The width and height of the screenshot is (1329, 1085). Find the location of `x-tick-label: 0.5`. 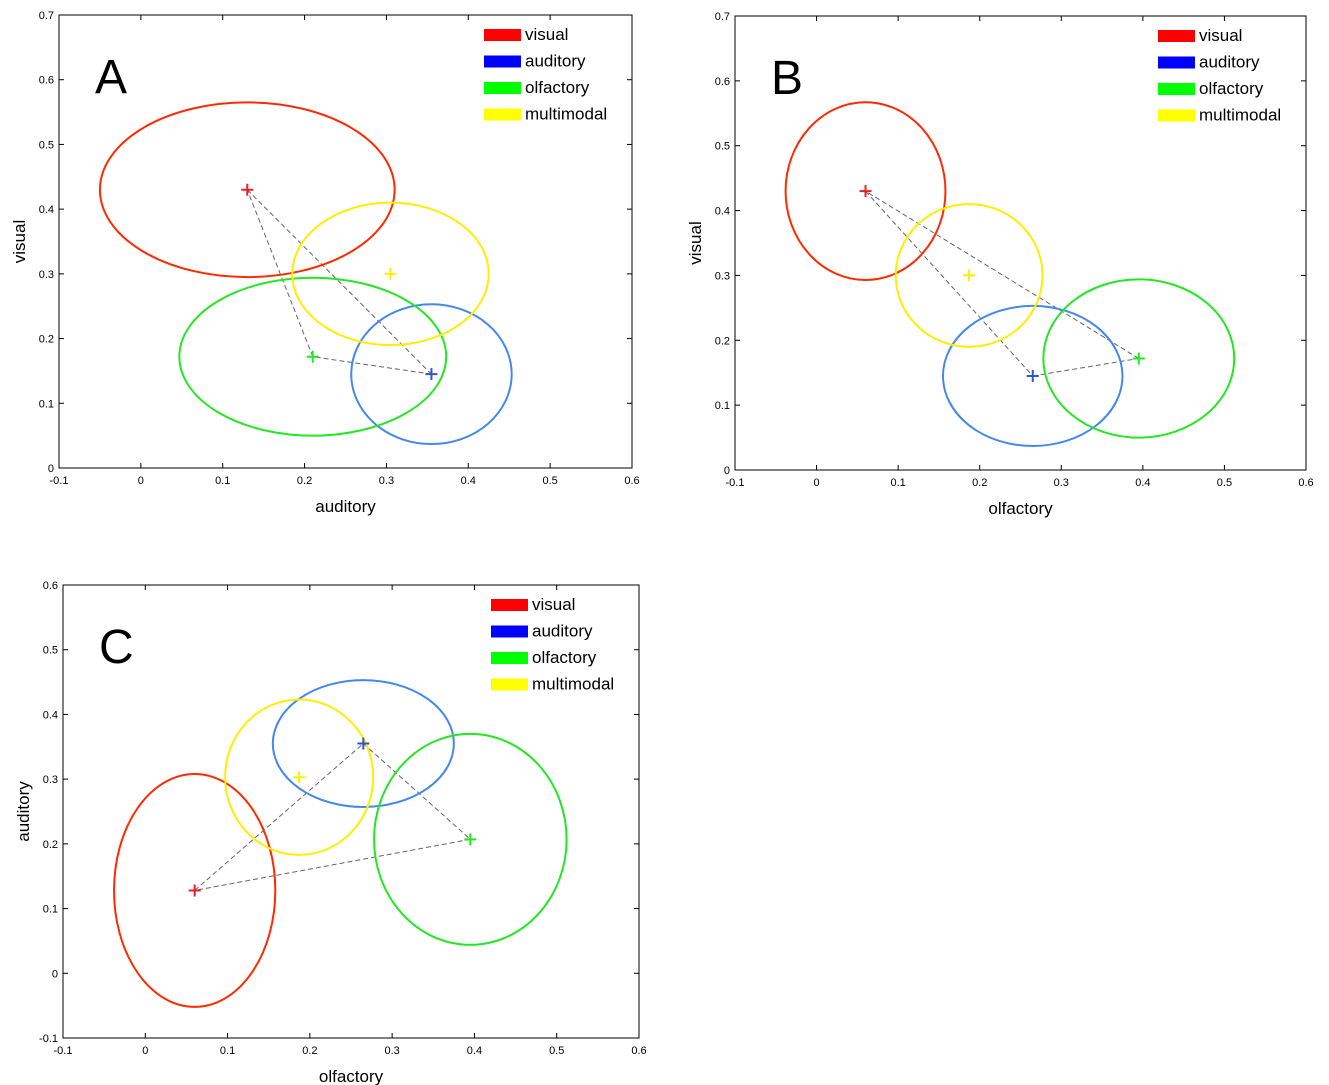

x-tick-label: 0.5 is located at coordinates (556, 1051).